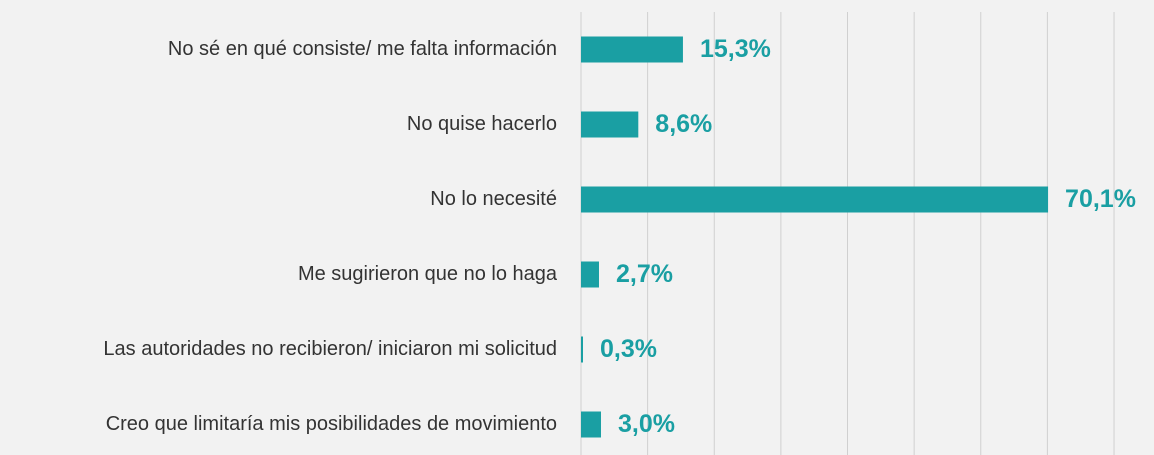 Image resolution: width=1154 pixels, height=455 pixels. What do you see at coordinates (735, 49) in the screenshot?
I see `value-label: 15,3%` at bounding box center [735, 49].